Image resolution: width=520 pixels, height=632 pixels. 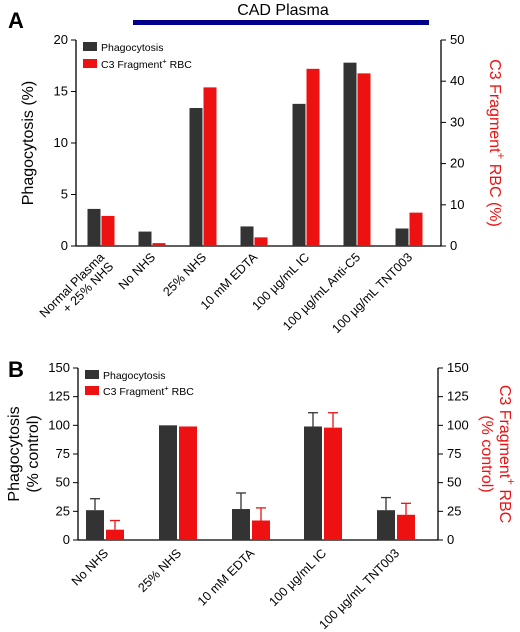 What do you see at coordinates (494, 193) in the screenshot?
I see `y-right-axis-title-rest: RBC (%)` at bounding box center [494, 193].